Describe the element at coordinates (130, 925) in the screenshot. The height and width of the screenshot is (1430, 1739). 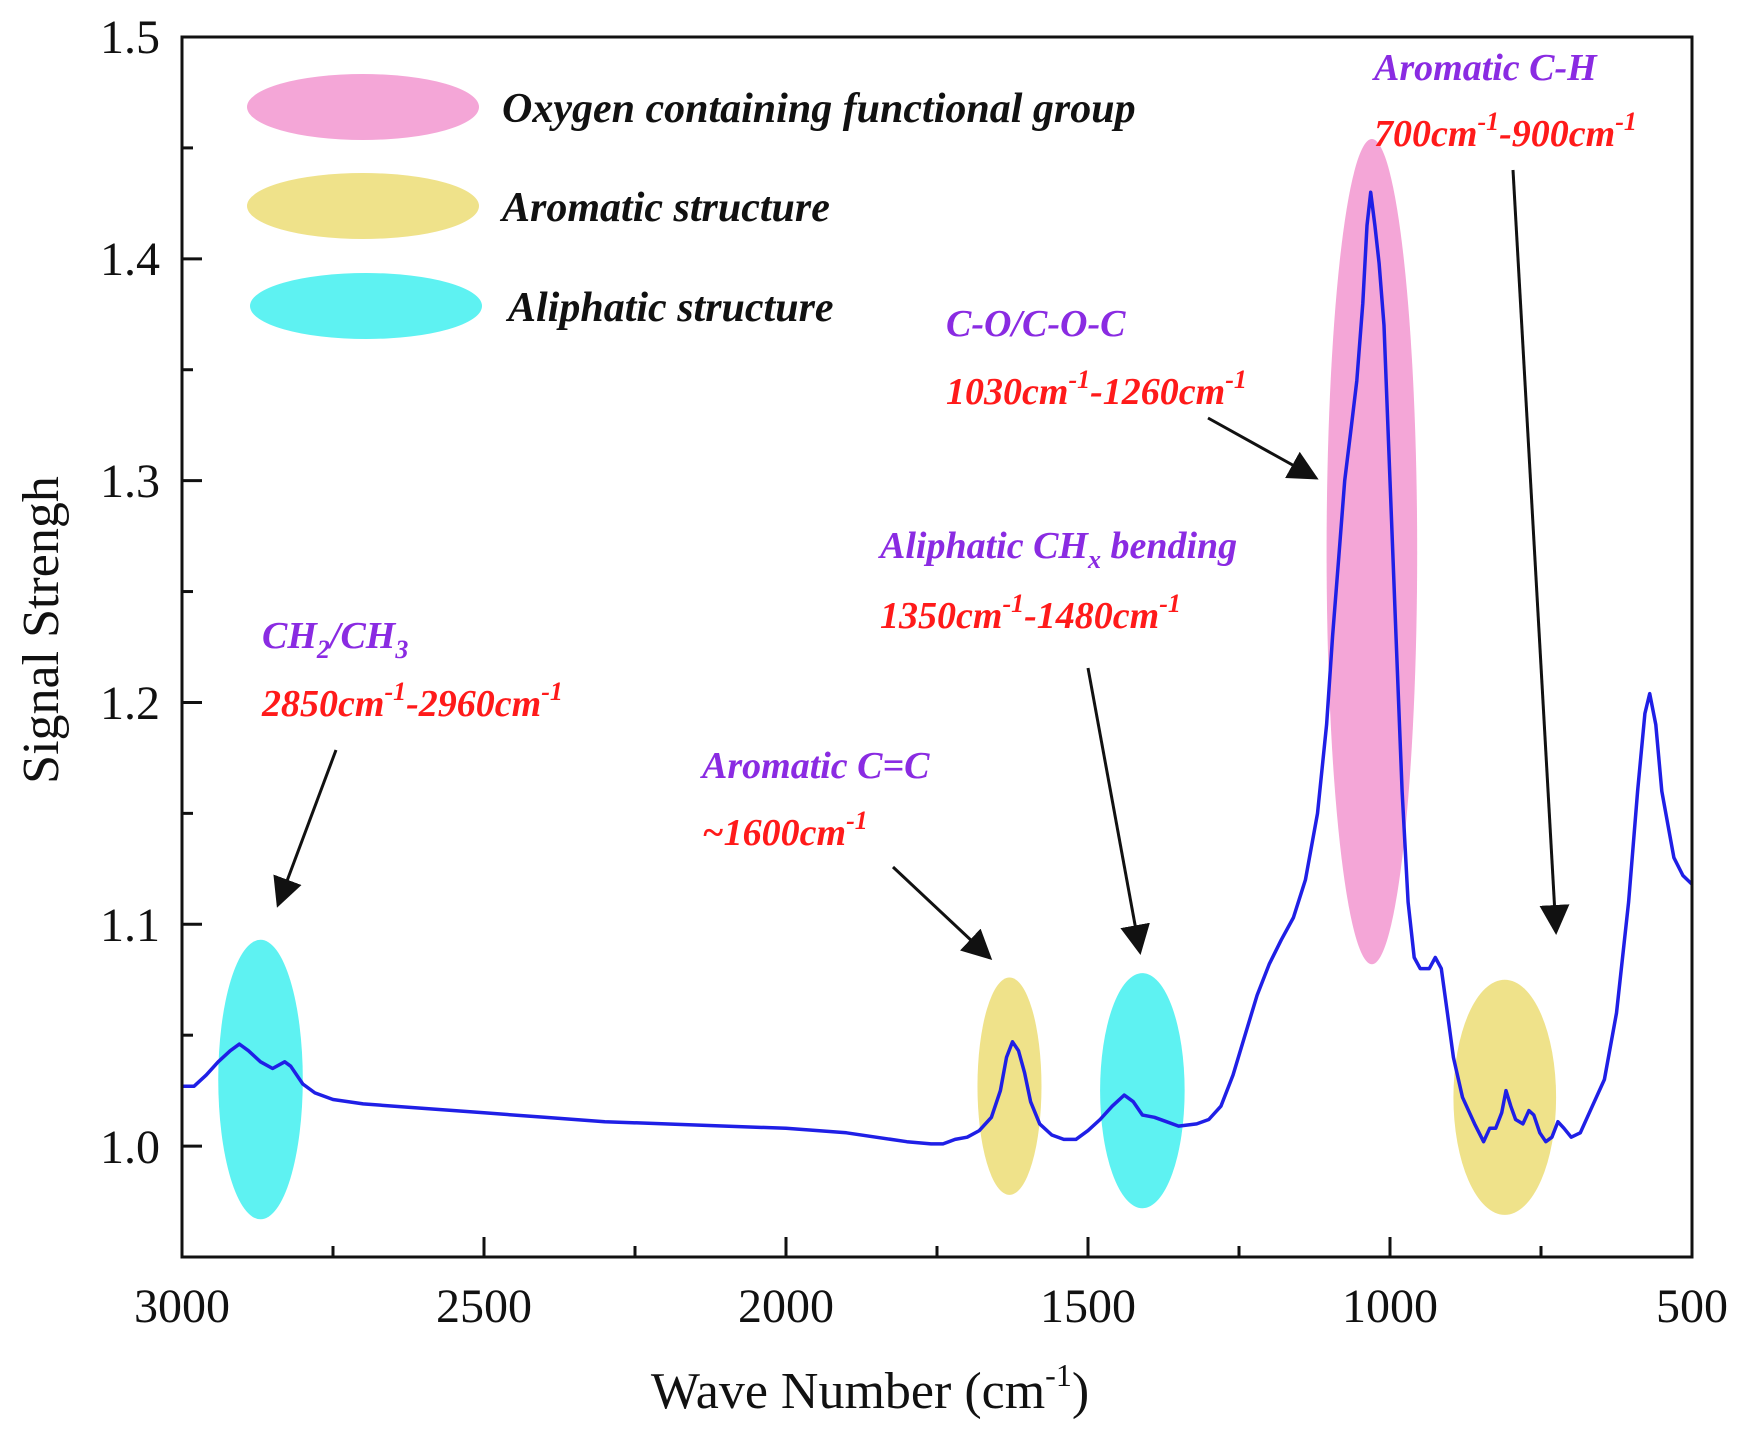
I see `y-tick-label: 1.1` at that location.